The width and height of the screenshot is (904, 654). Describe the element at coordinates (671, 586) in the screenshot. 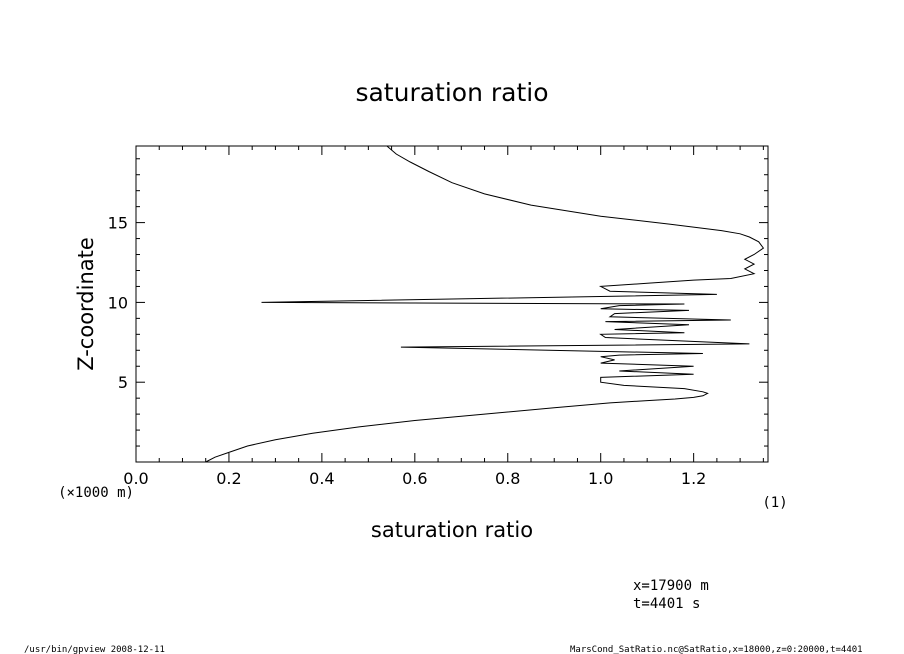

I see `coord-x-readout: x=17900 m` at that location.